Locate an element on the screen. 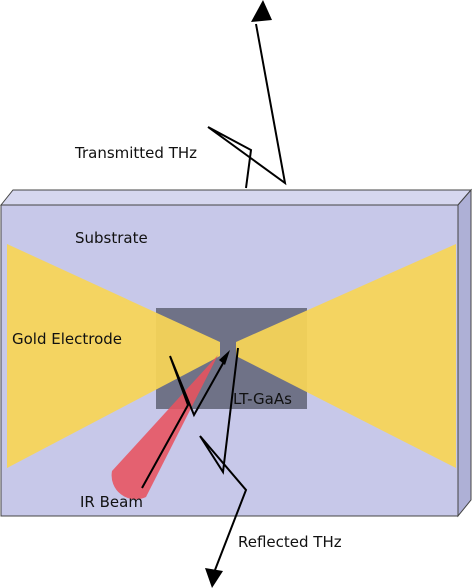  reflected-thz-arrow is located at coordinates (223, 459).